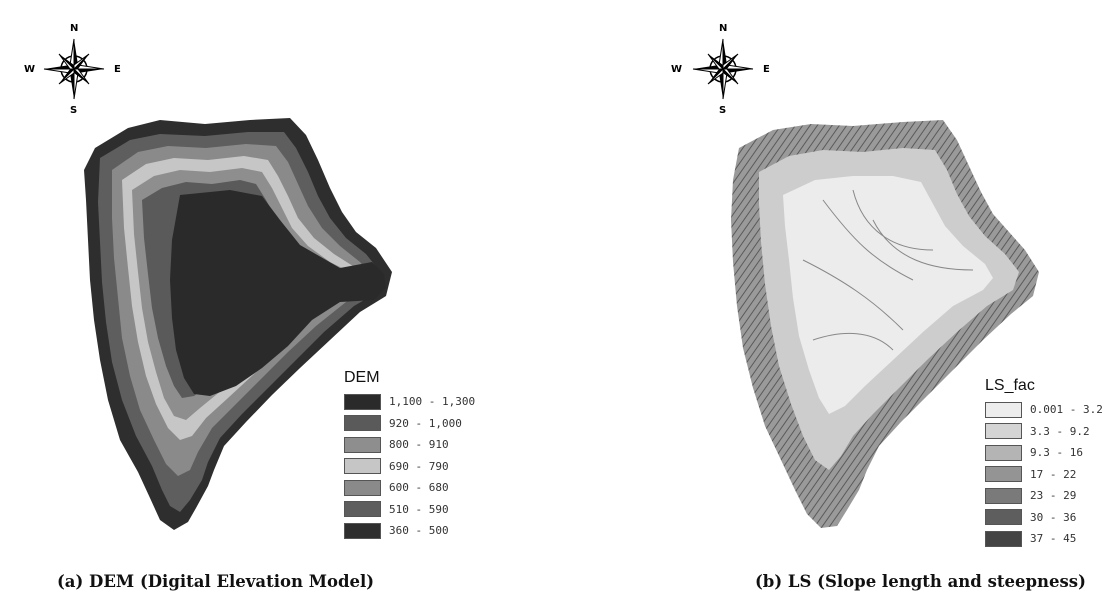 This screenshot has height=613, width=1105. Describe the element at coordinates (419, 488) in the screenshot. I see `legend-label: 600 - 680` at that location.